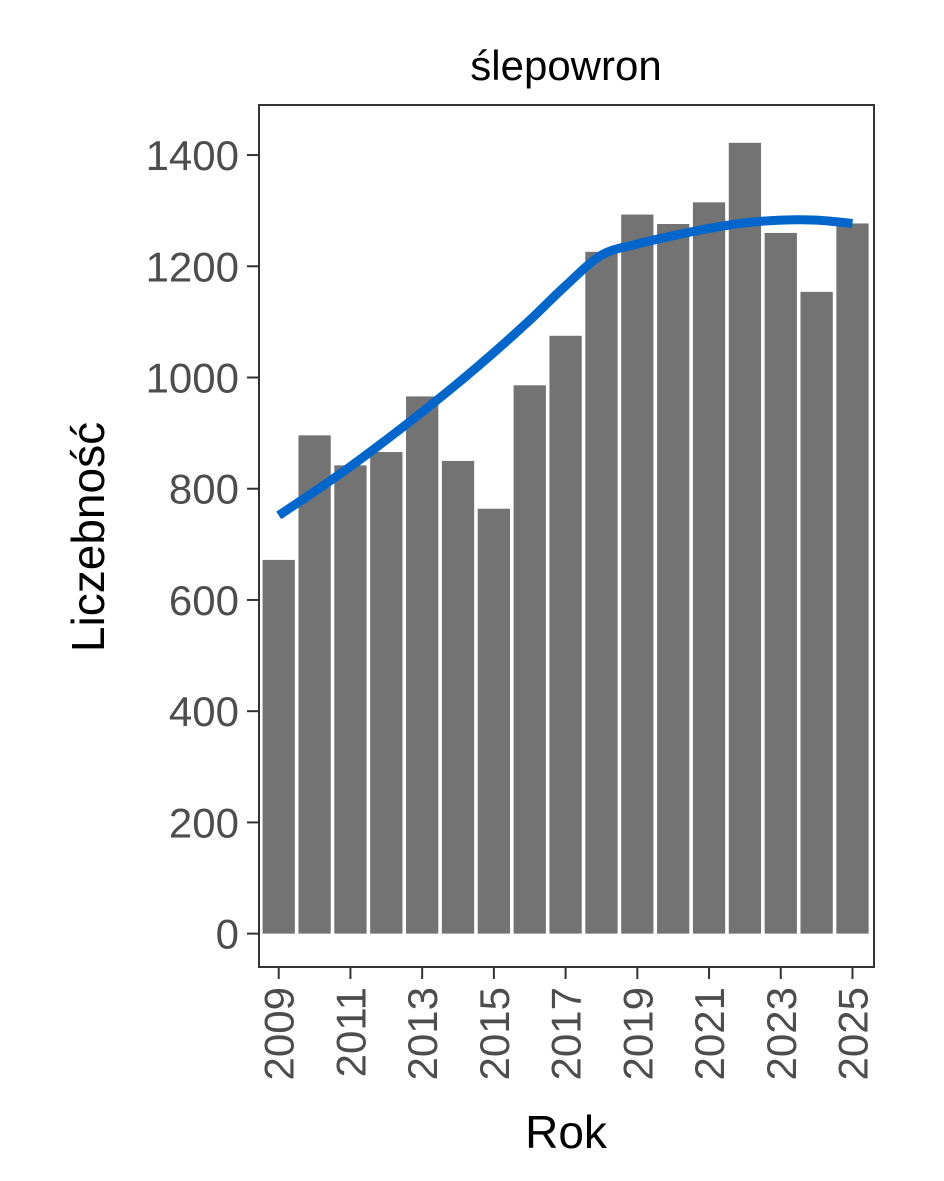  I want to click on bar-2009, so click(278, 746).